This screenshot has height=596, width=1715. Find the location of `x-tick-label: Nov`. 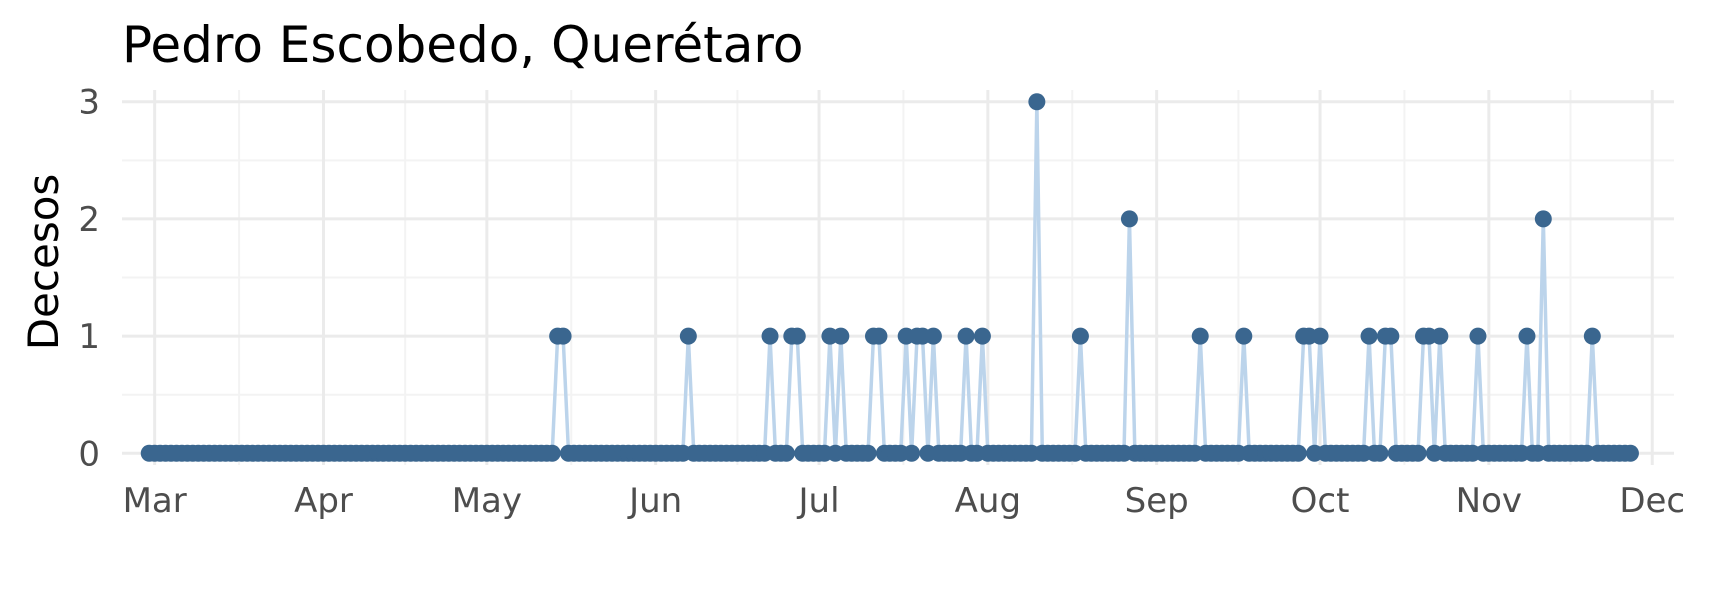

x-tick-label: Nov is located at coordinates (1489, 501).